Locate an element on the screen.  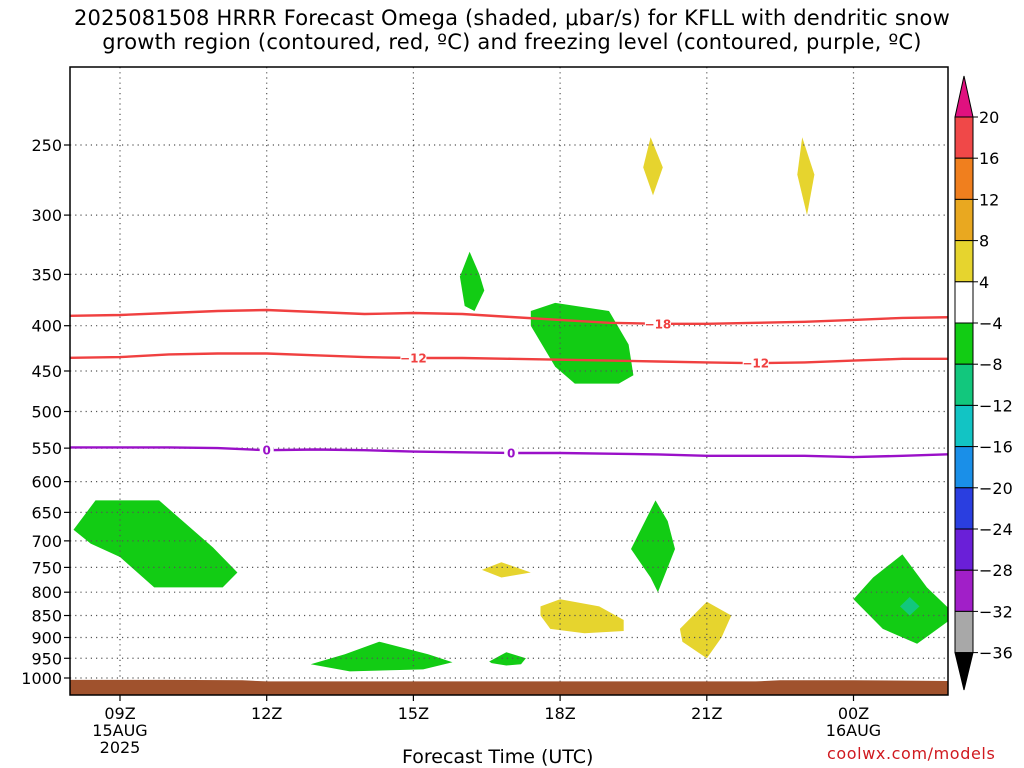
colorbar-label-8: −16 is located at coordinates (996, 447).